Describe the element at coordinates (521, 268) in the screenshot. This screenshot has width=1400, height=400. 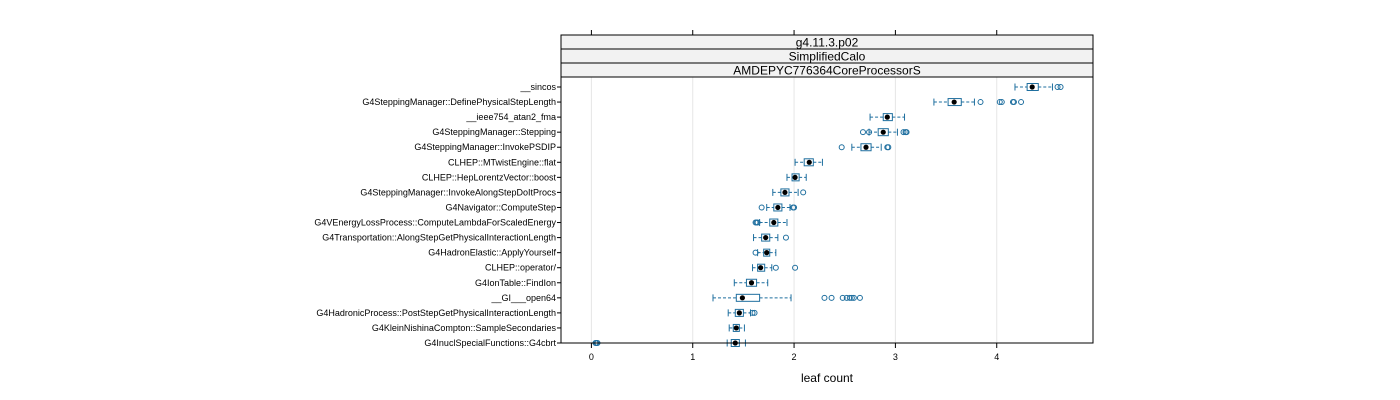
I see `y-axis-label: CLHEP::operator/` at that location.